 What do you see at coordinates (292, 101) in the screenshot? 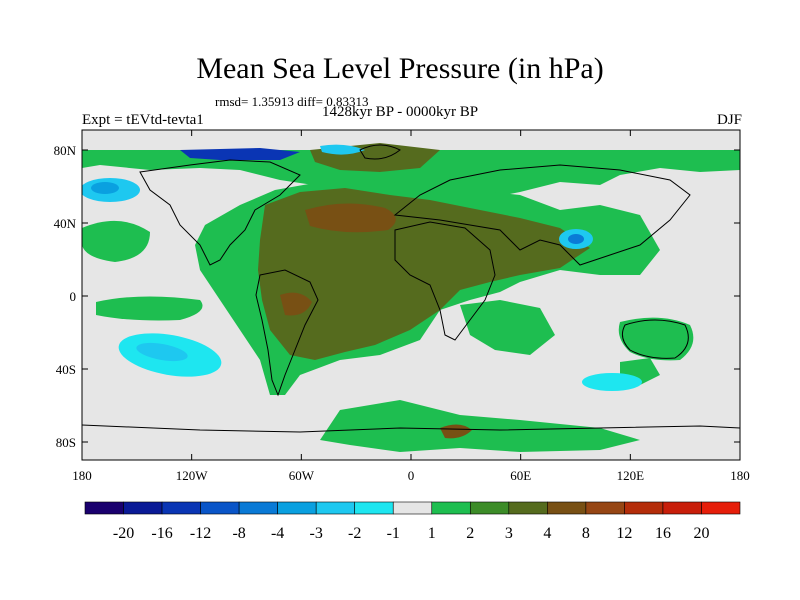
I see `stats-text: rmsd= 1.35913 diff= 0.83313` at bounding box center [292, 101].